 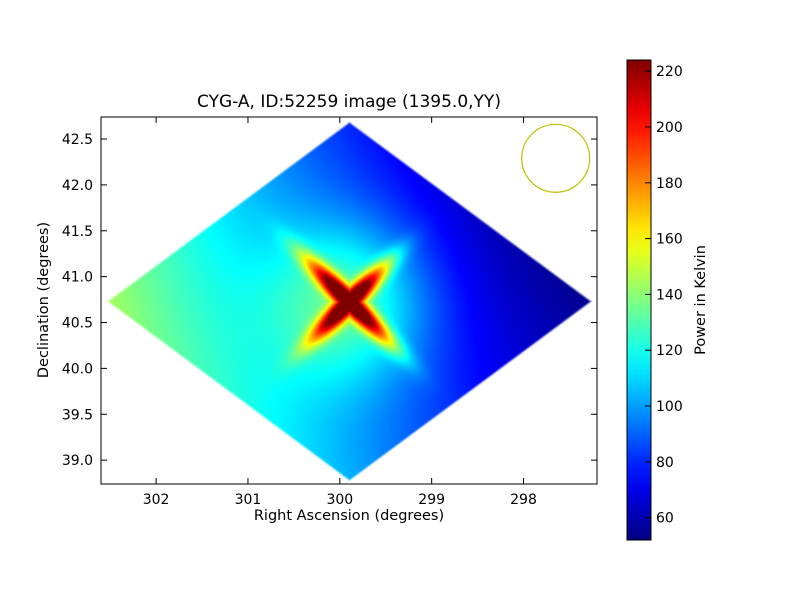 What do you see at coordinates (349, 516) in the screenshot?
I see `x-axis-label: Right Ascension (degrees)` at bounding box center [349, 516].